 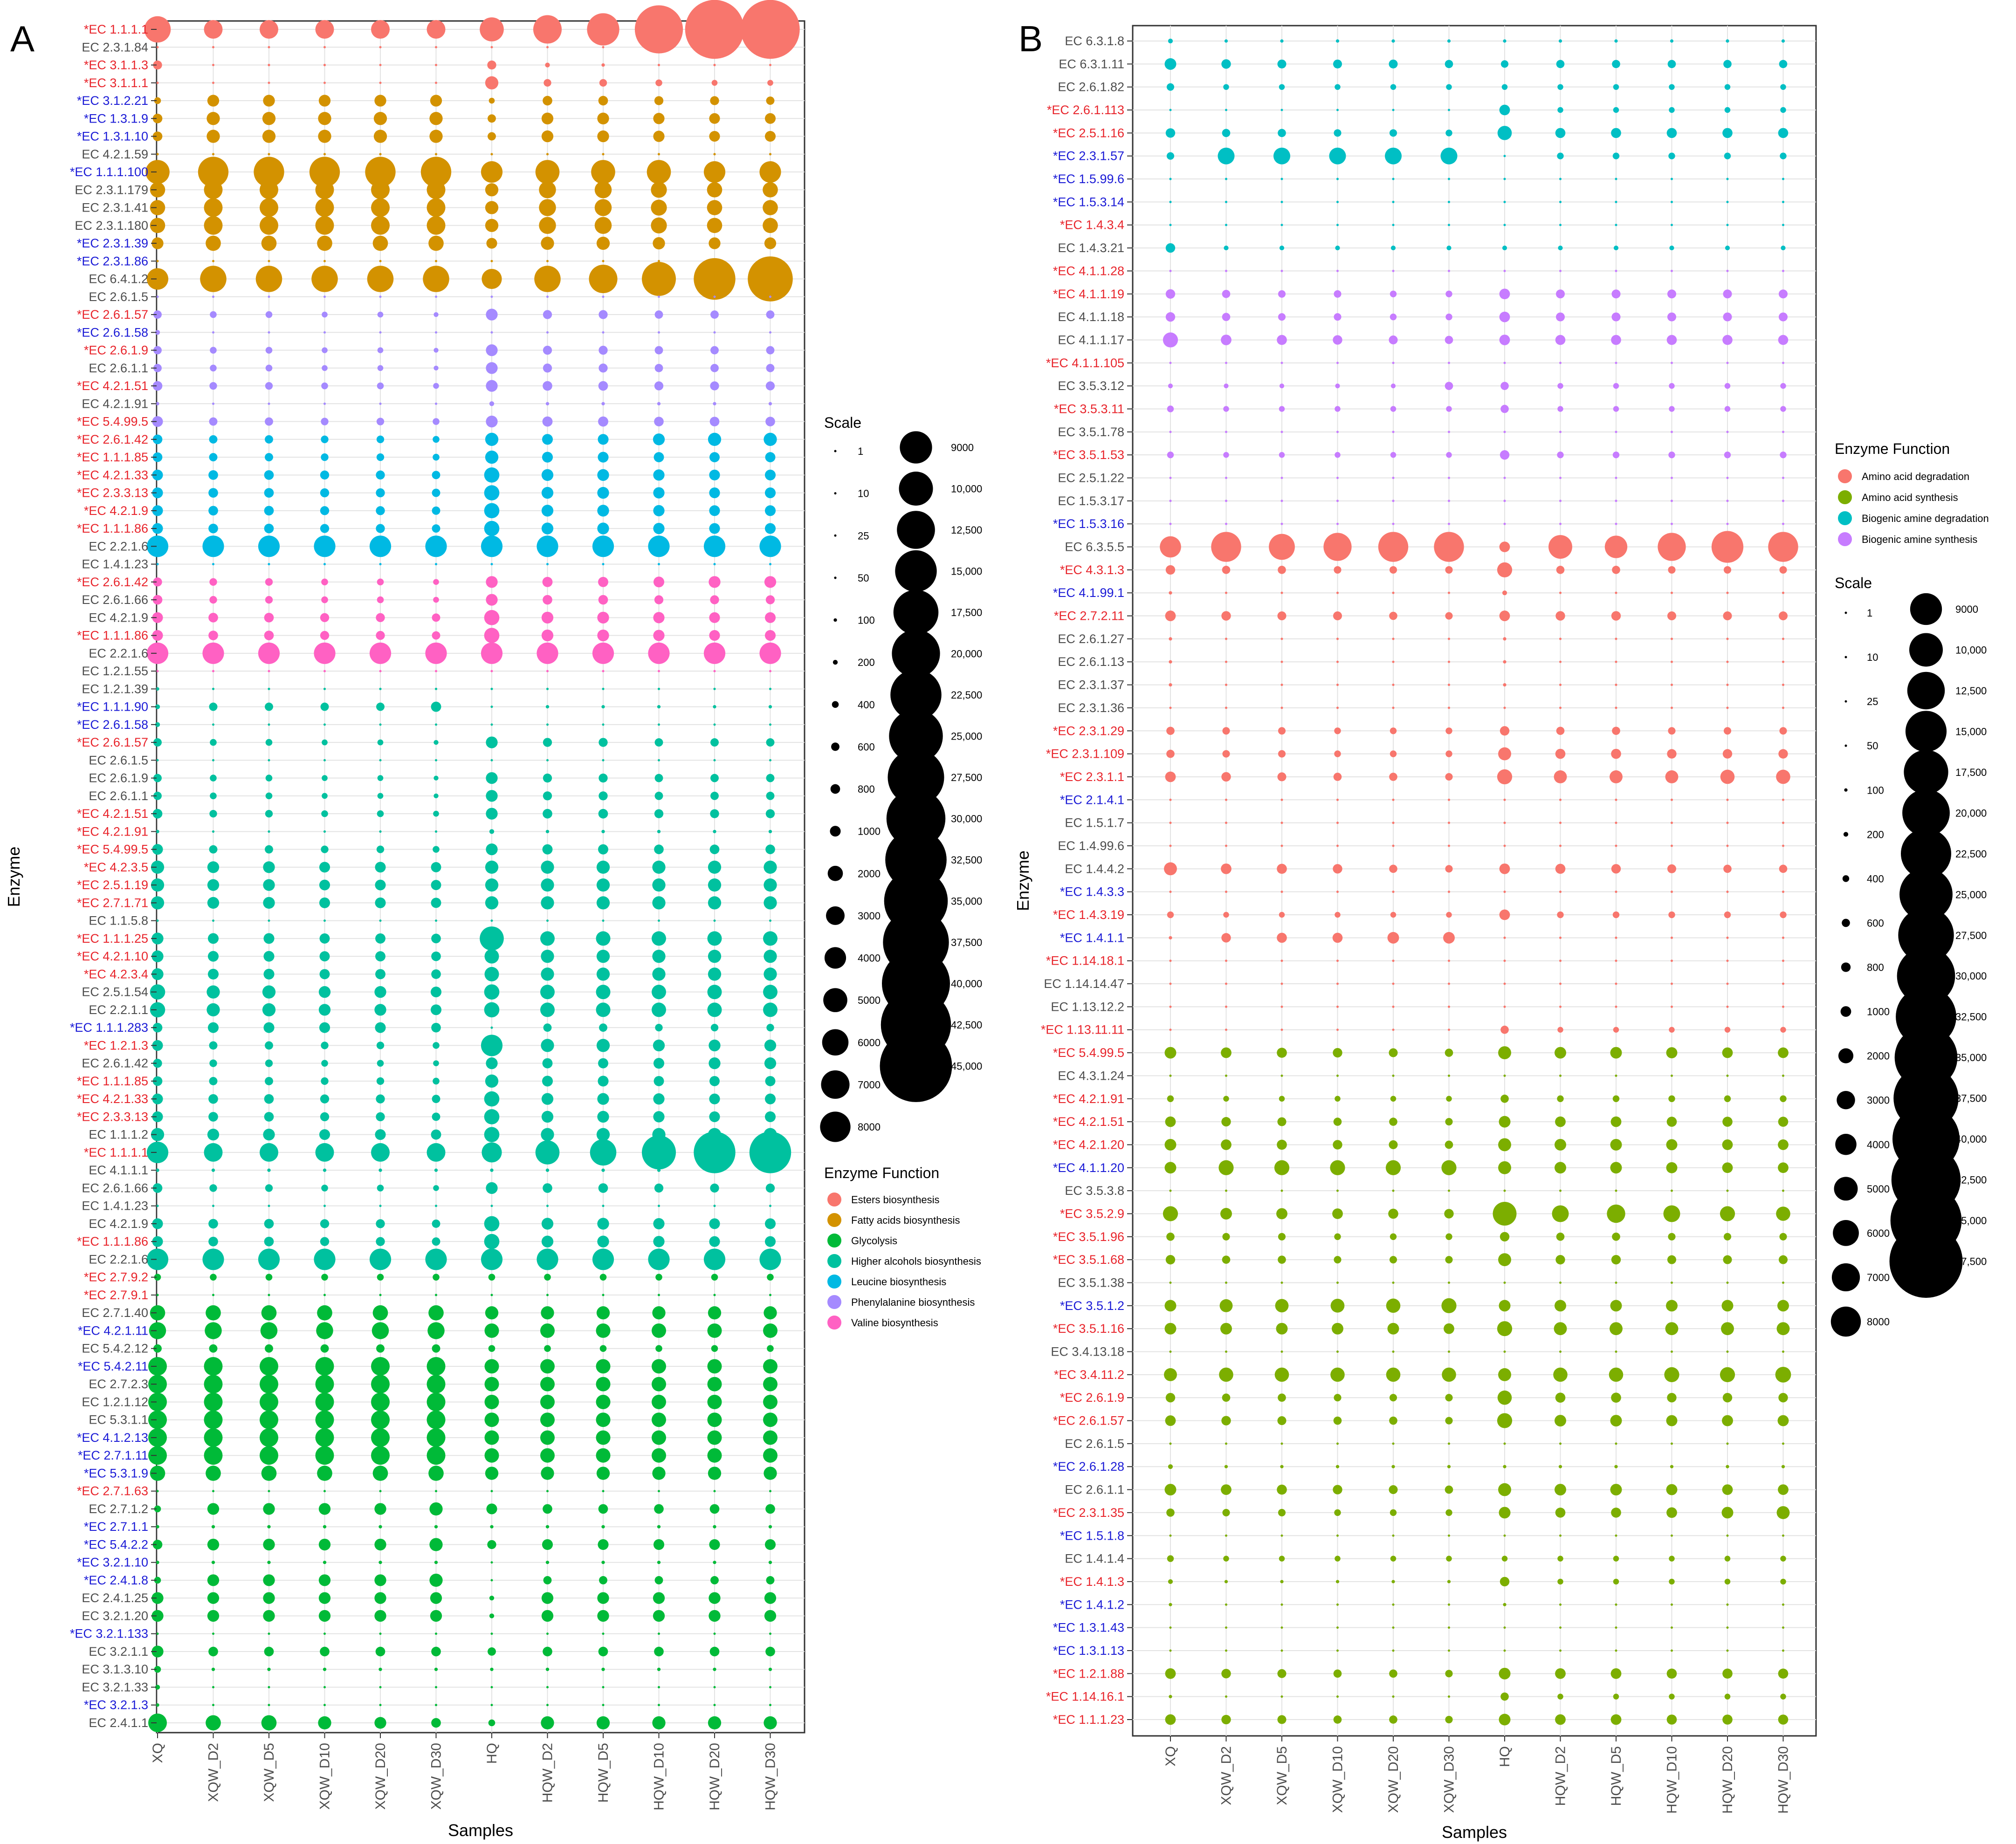 What do you see at coordinates (966, 695) in the screenshot?
I see `scale-legend-label: 22,500` at bounding box center [966, 695].